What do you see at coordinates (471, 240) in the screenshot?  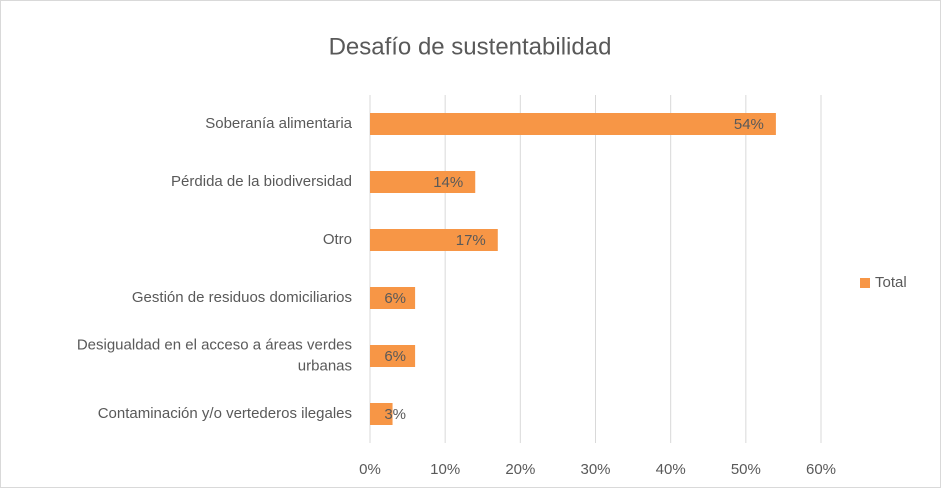 I see `data-label: 17%` at bounding box center [471, 240].